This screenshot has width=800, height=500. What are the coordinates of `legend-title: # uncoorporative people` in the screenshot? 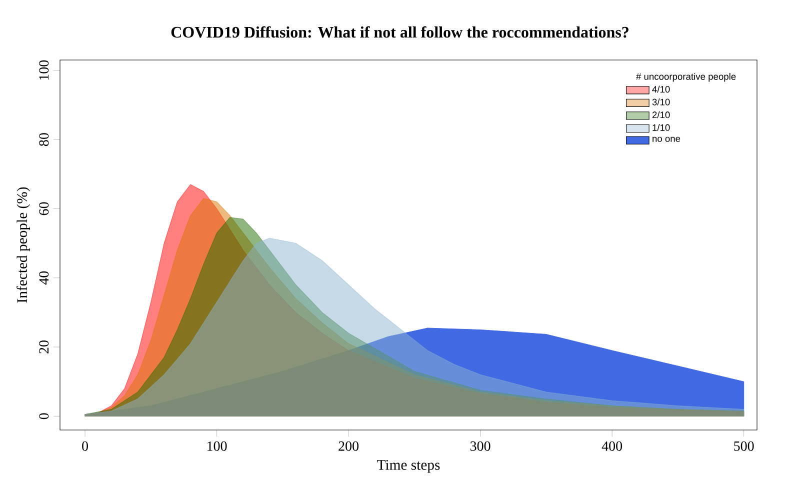 It's located at (686, 77).